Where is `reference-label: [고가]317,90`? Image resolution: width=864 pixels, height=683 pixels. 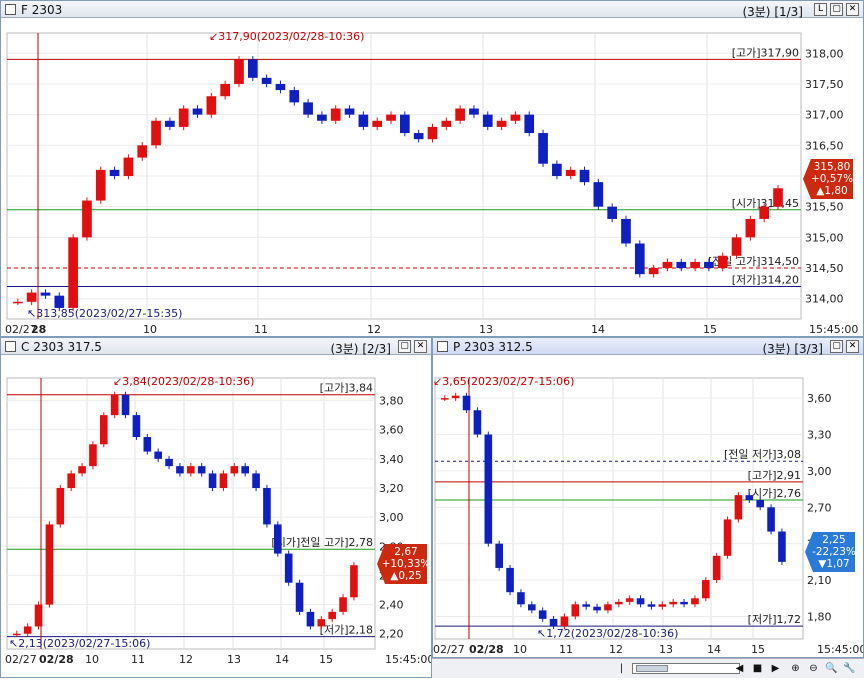
reference-label: [고가]317,90 is located at coordinates (765, 52).